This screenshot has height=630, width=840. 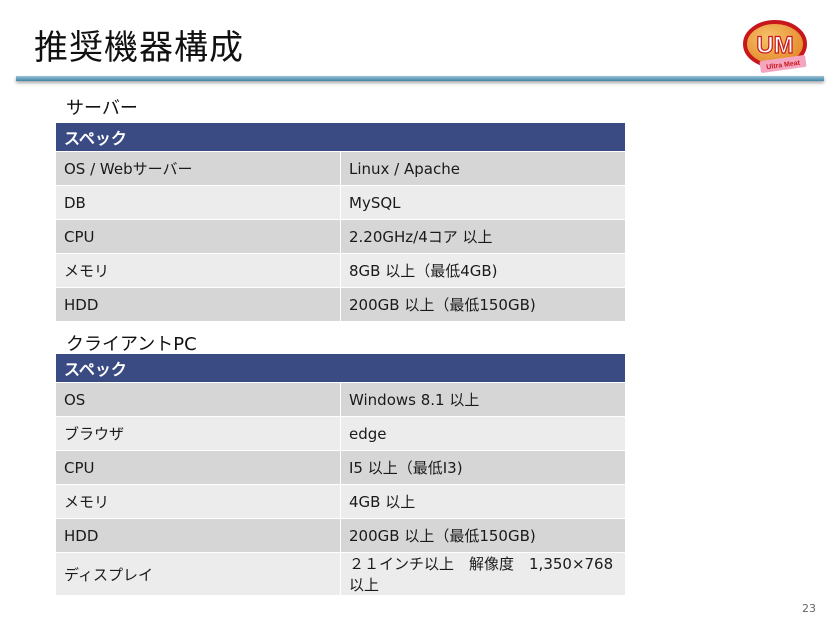 I want to click on svg-text: Ultra Meat, so click(x=783, y=66).